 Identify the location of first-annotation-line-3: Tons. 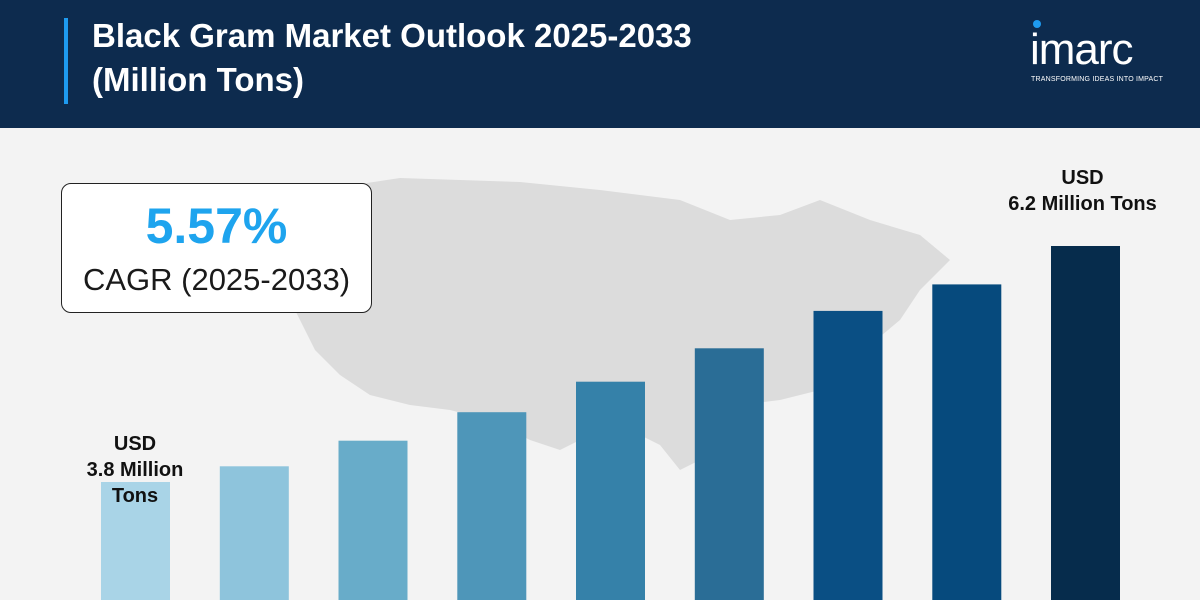
(135, 496).